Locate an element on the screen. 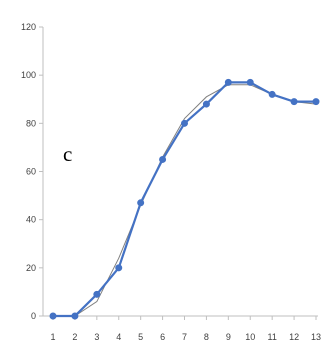  y-tick-label: 60 is located at coordinates (31, 172).